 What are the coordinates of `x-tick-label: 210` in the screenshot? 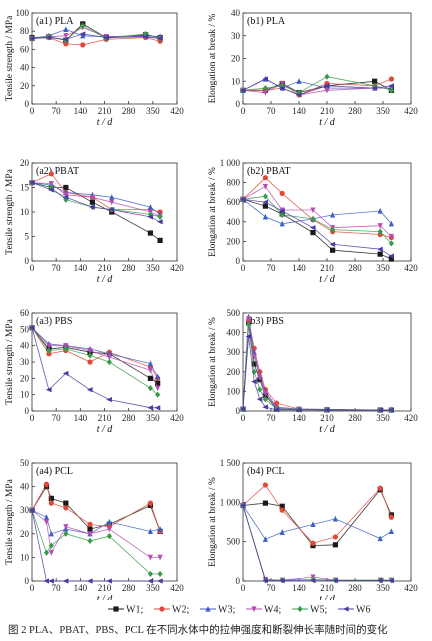 It's located at (327, 111).